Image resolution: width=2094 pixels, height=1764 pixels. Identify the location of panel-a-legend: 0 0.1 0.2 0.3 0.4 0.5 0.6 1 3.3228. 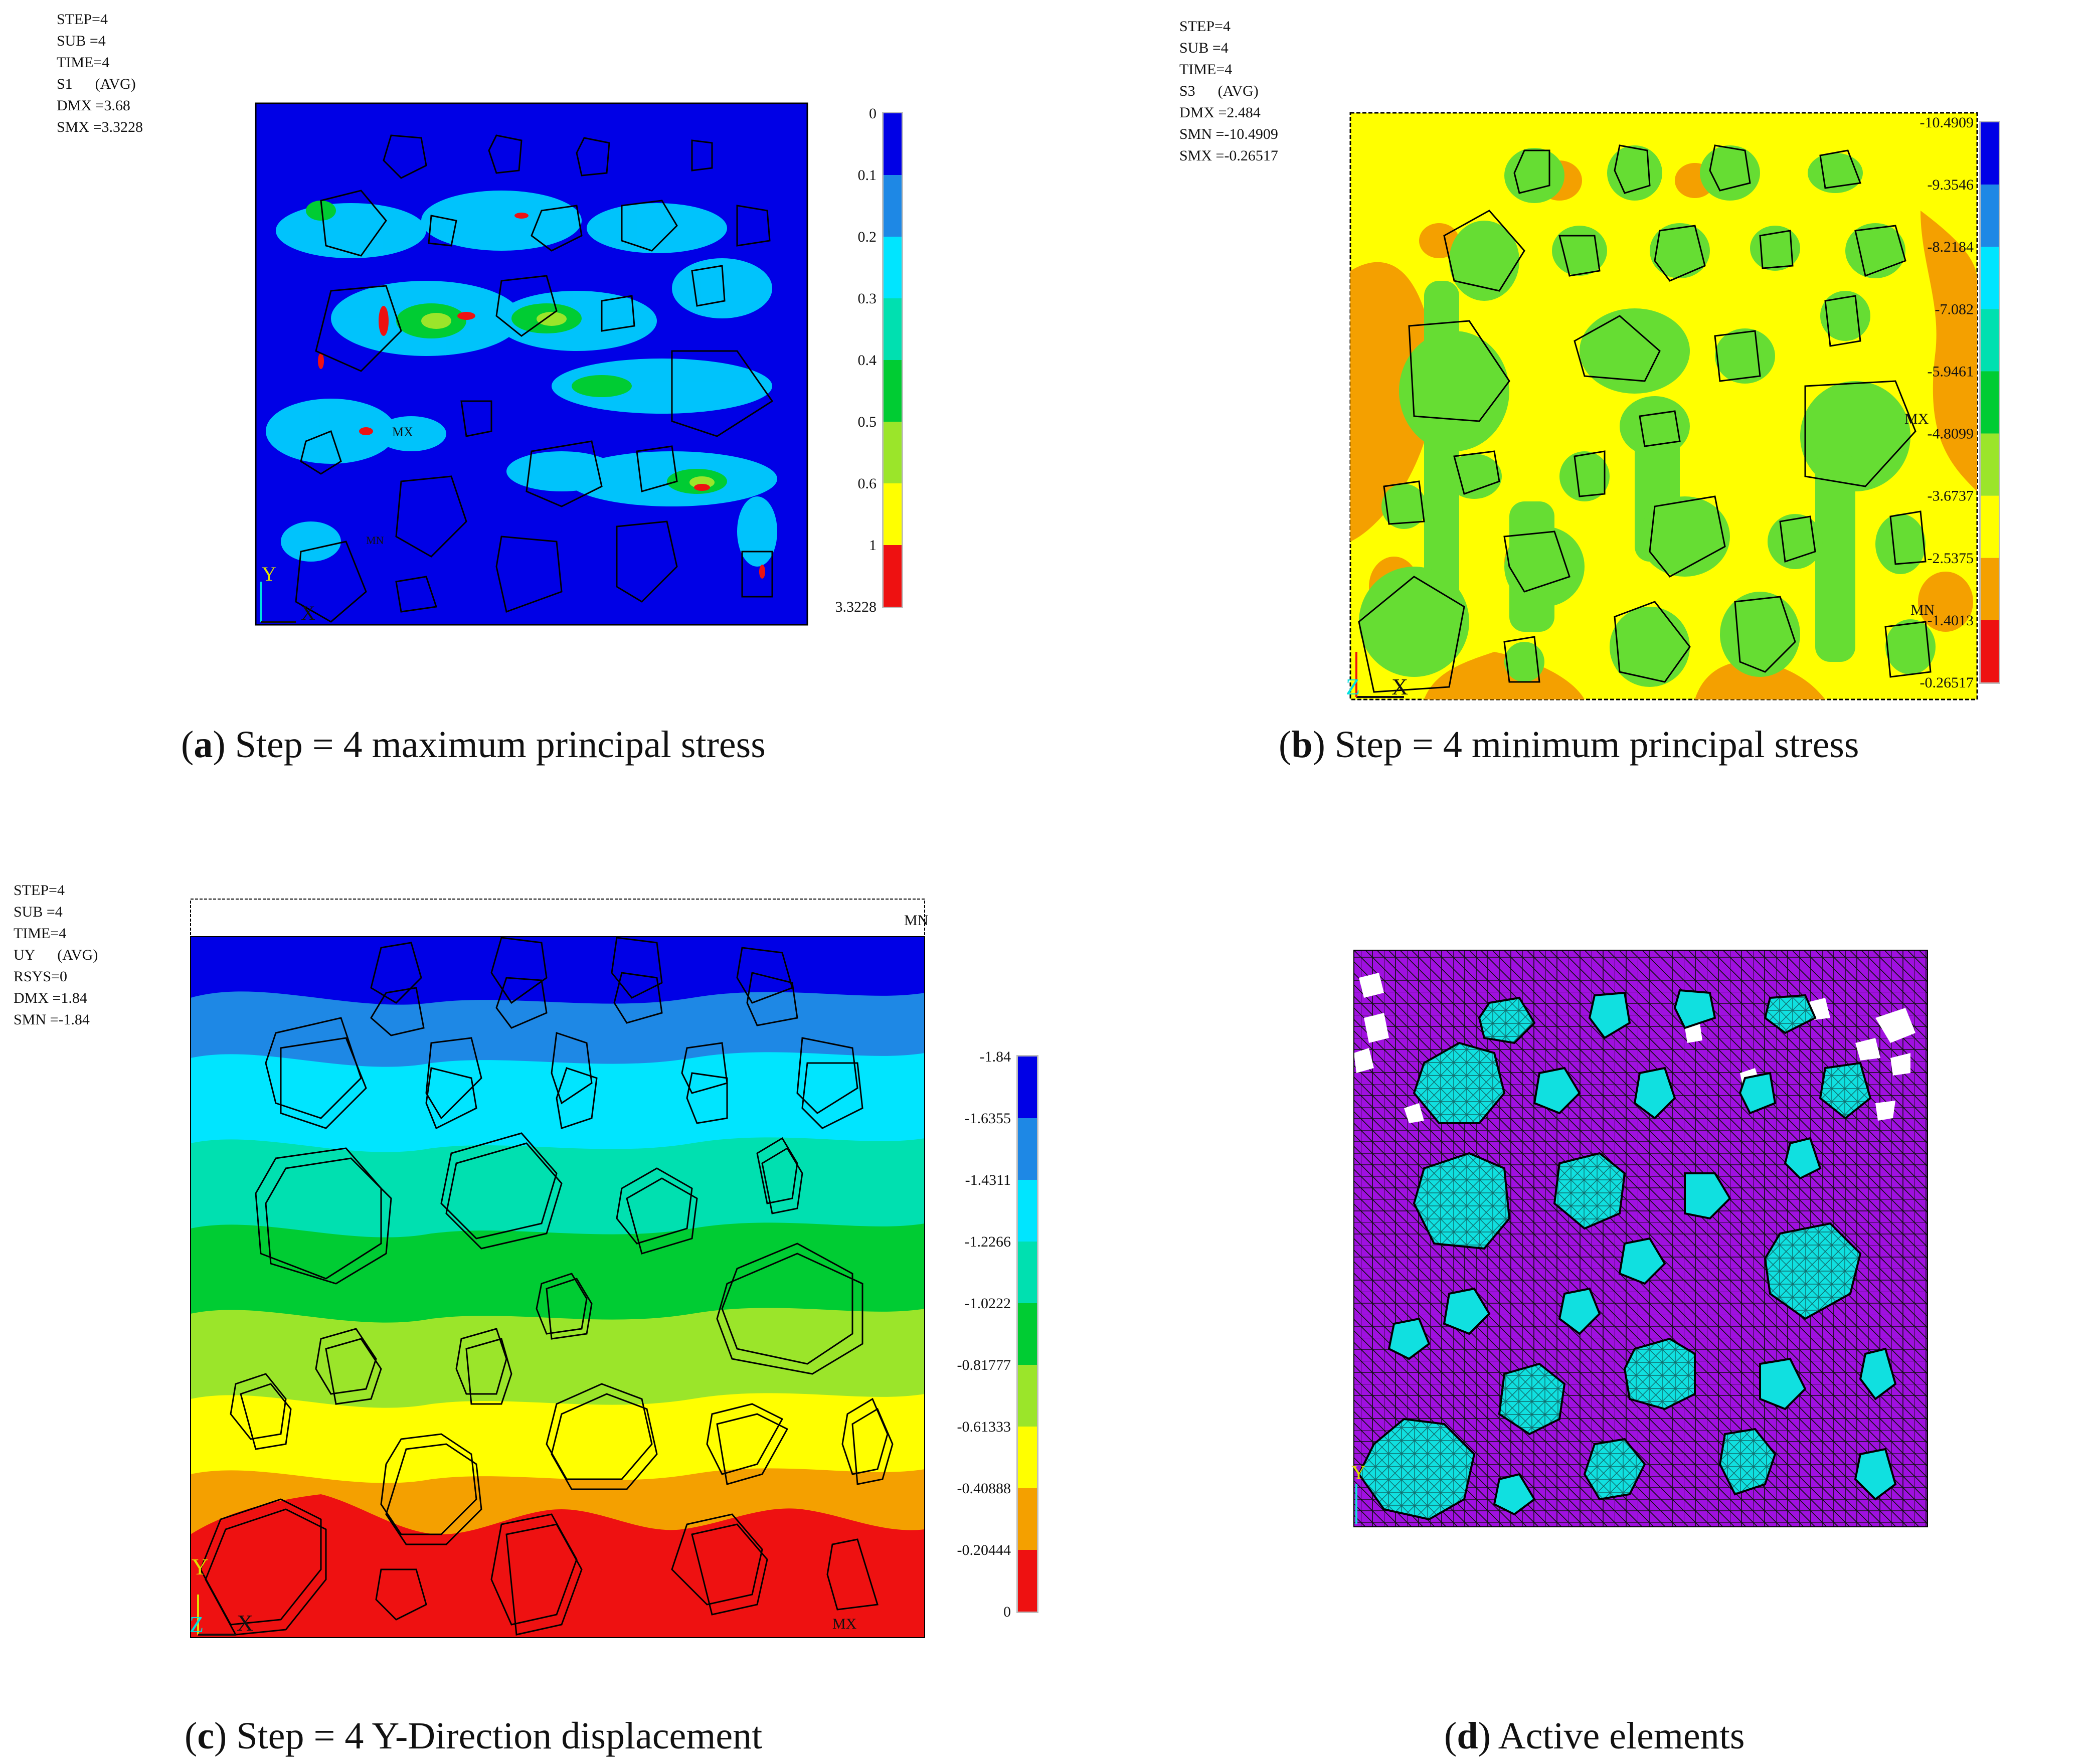
(869, 360).